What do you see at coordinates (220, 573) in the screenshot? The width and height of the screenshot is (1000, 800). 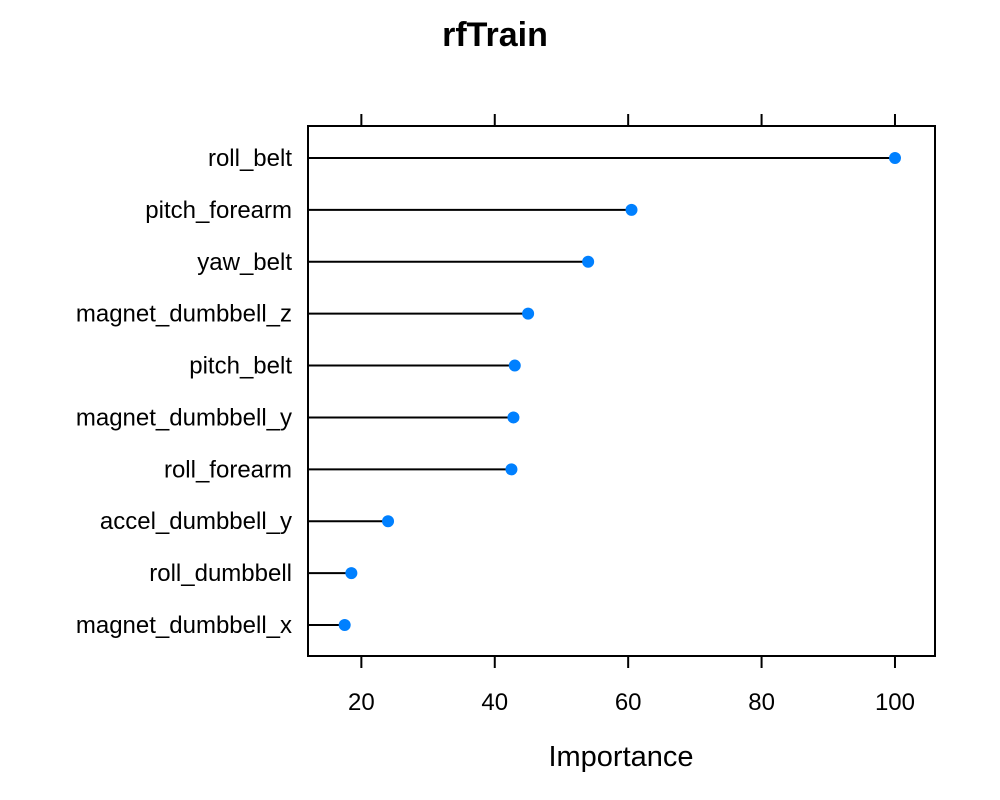 I see `y-label-roll_dumbbell: roll_dumbbell` at bounding box center [220, 573].